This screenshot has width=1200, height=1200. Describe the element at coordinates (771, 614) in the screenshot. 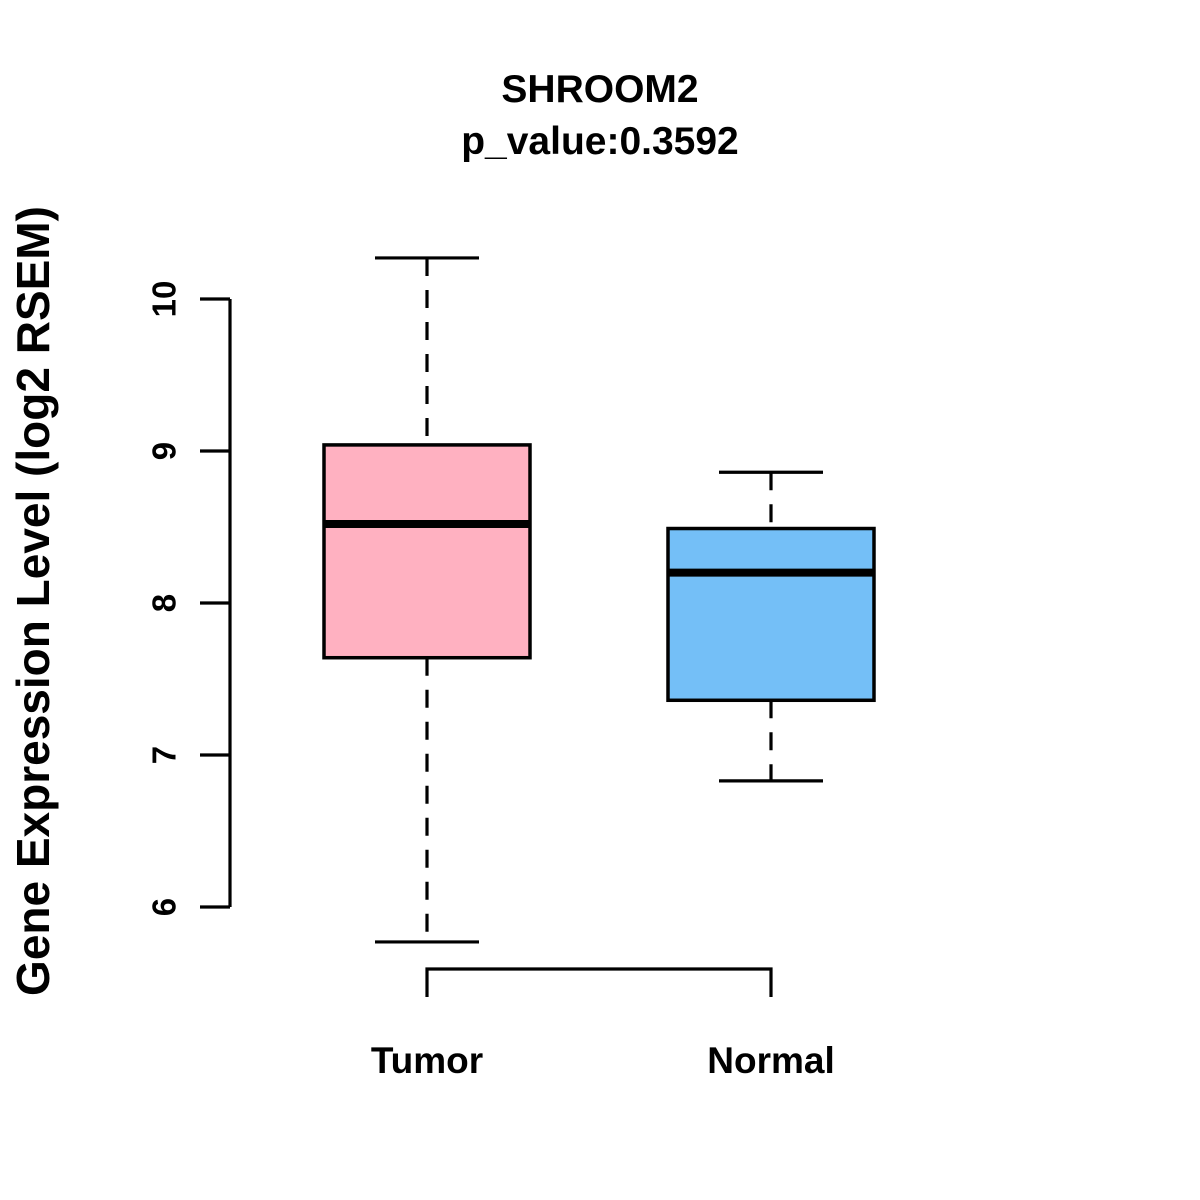

I see `iqr-box-normal` at that location.